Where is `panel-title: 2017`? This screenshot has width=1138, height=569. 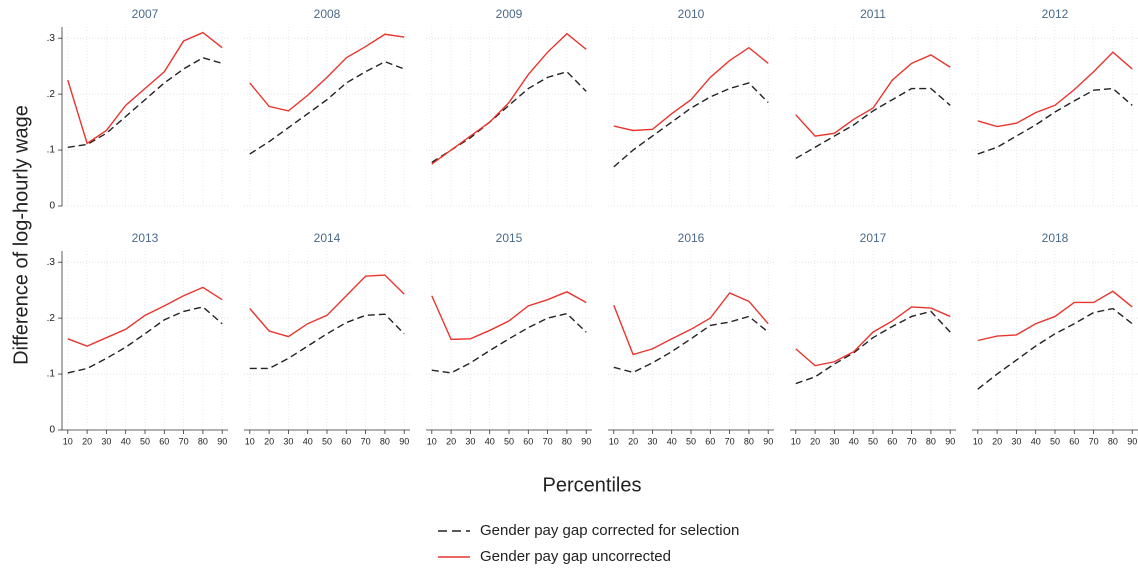 panel-title: 2017 is located at coordinates (873, 238).